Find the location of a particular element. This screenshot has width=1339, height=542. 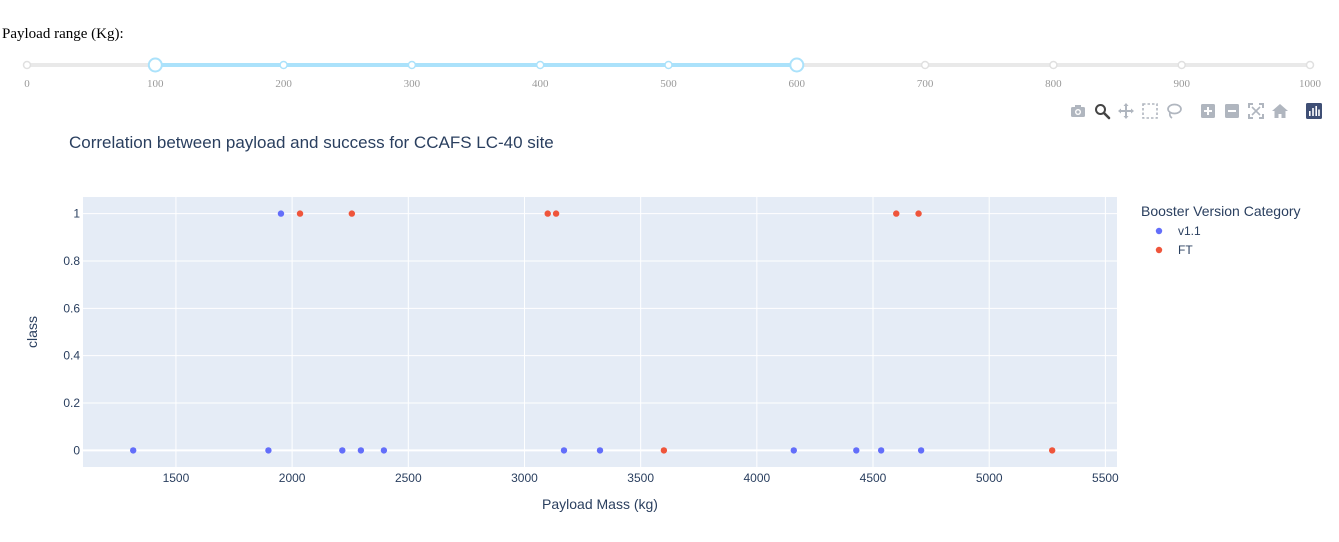

slider-mark-label: 400 is located at coordinates (540, 84).